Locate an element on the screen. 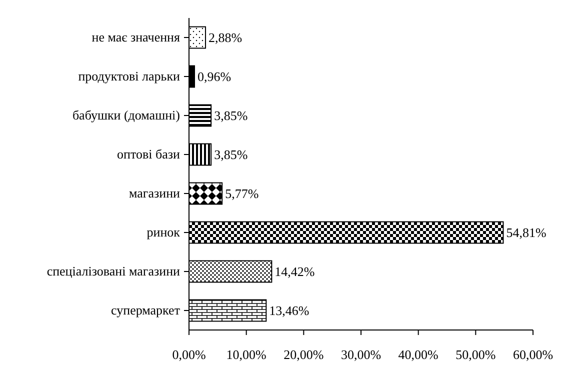 The image size is (576, 385). x-tick-label: 60,00% is located at coordinates (533, 354).